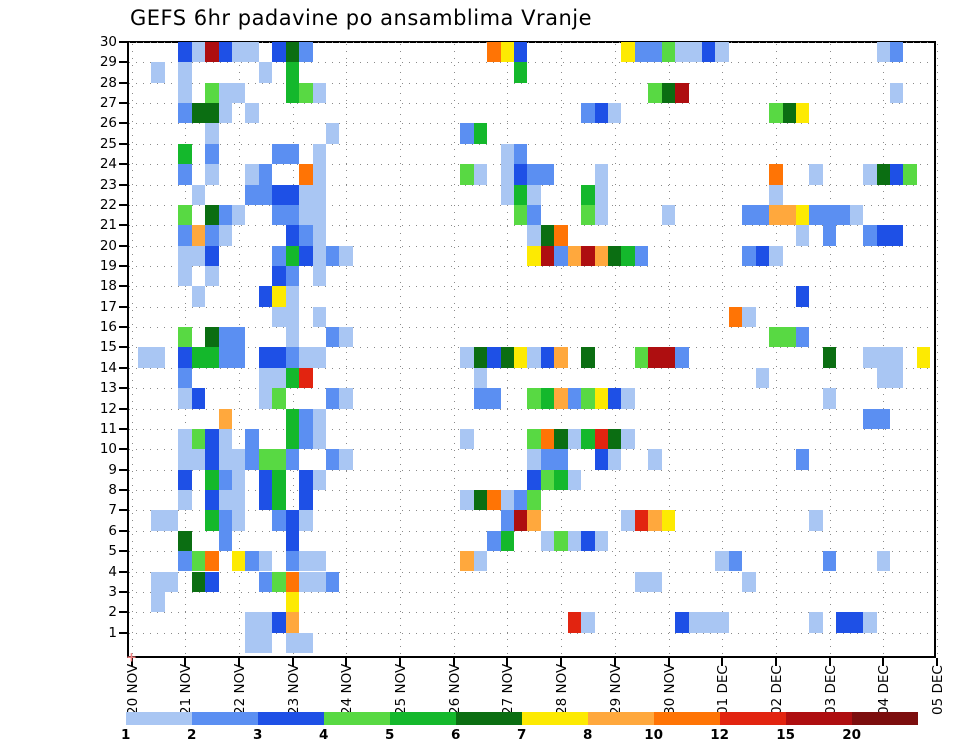 This screenshot has height=742, width=960. What do you see at coordinates (332, 398) in the screenshot?
I see `cell-m13-c15` at bounding box center [332, 398].